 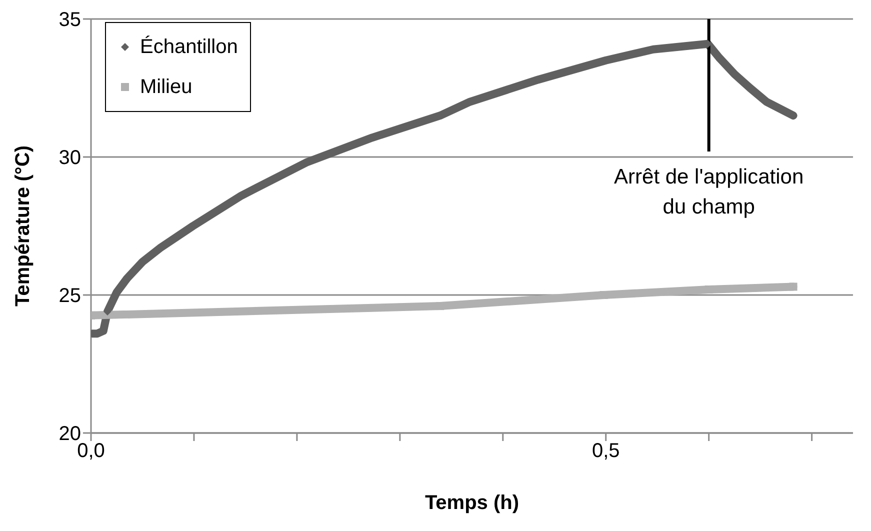 What do you see at coordinates (472, 503) in the screenshot?
I see `x-axis-title: Temps (h)` at bounding box center [472, 503].